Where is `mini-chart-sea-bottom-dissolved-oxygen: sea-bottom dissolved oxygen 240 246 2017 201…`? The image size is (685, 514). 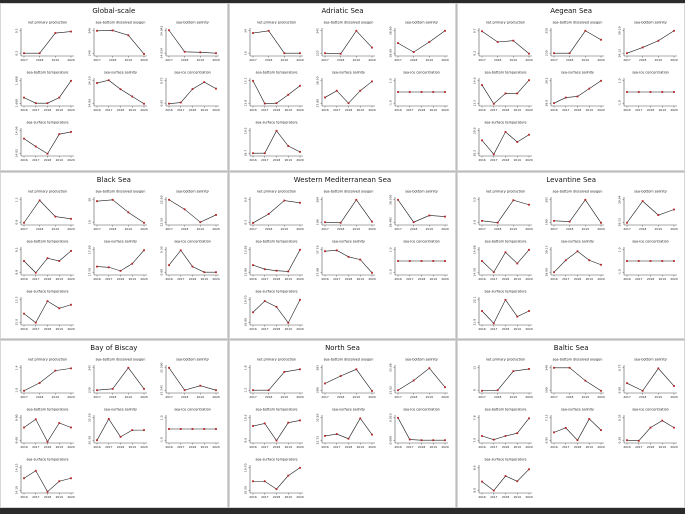 mini-chart-sea-bottom-dissolved-oxygen: sea-bottom dissolved oxygen 240 246 2017 201… is located at coordinates (114, 43).